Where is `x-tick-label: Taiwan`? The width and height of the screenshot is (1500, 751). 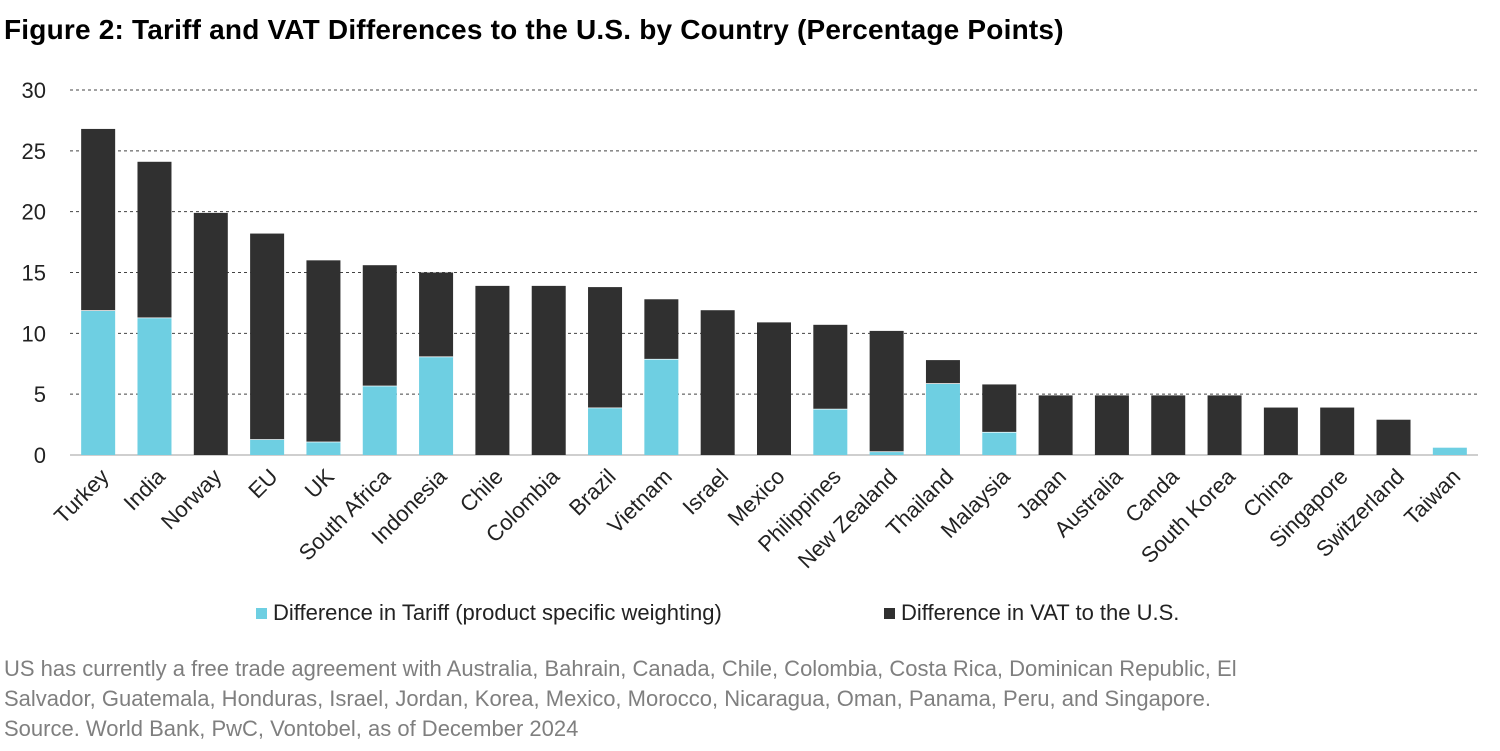 x-tick-label: Taiwan is located at coordinates (1432, 497).